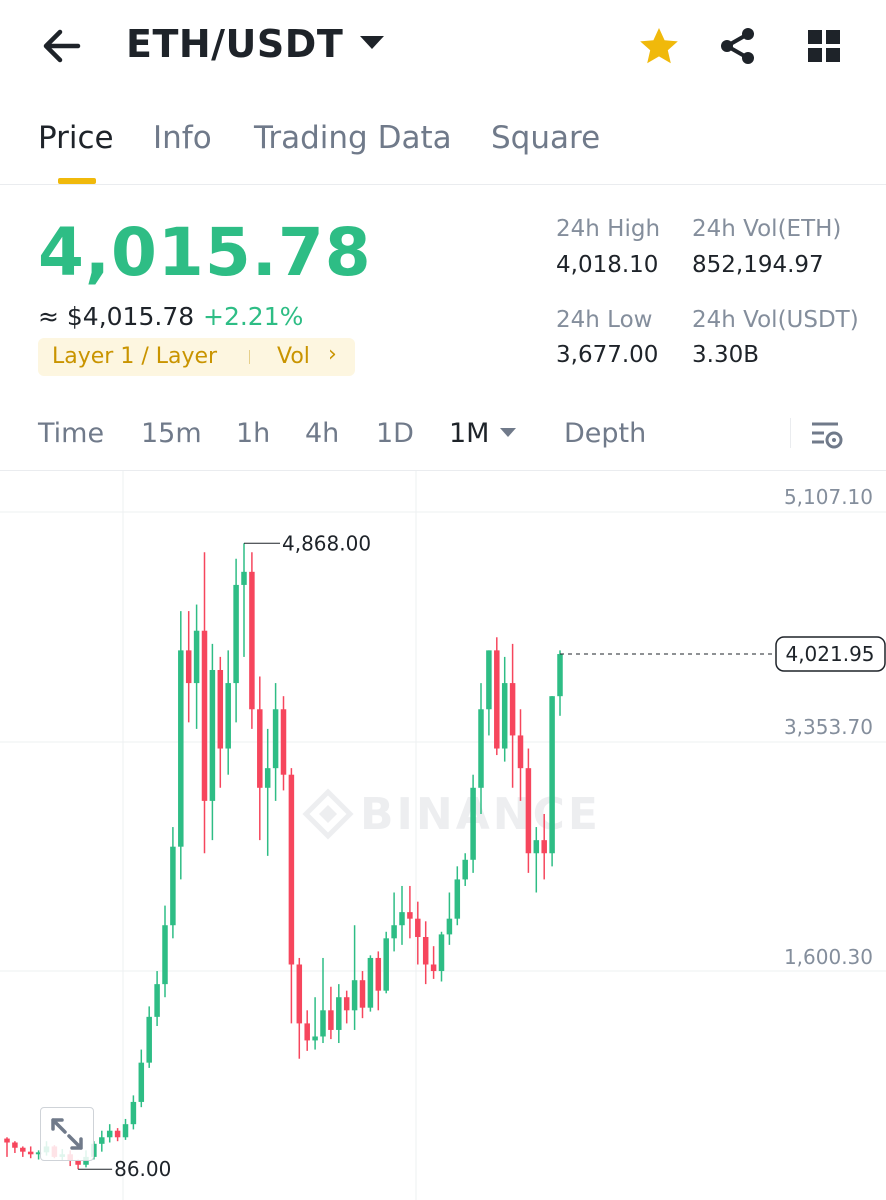 This screenshot has width=886, height=1200. What do you see at coordinates (828, 727) in the screenshot?
I see `price-axis-label: 3,353.70` at bounding box center [828, 727].